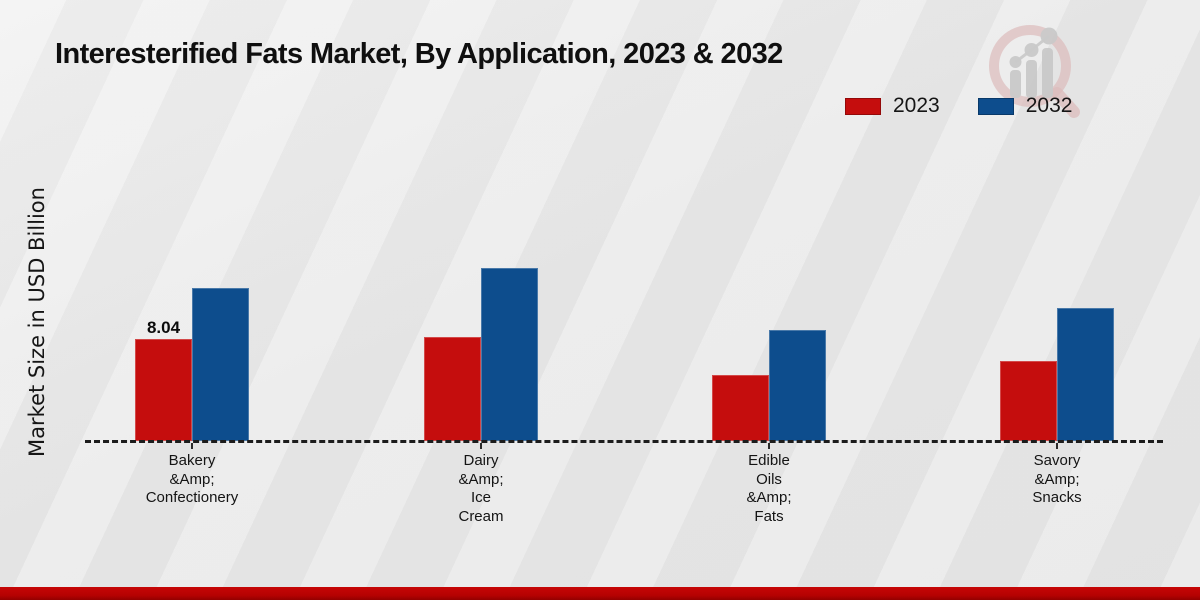 The height and width of the screenshot is (600, 1200). Describe the element at coordinates (163, 327) in the screenshot. I see `bar-value-label: 8.04` at that location.